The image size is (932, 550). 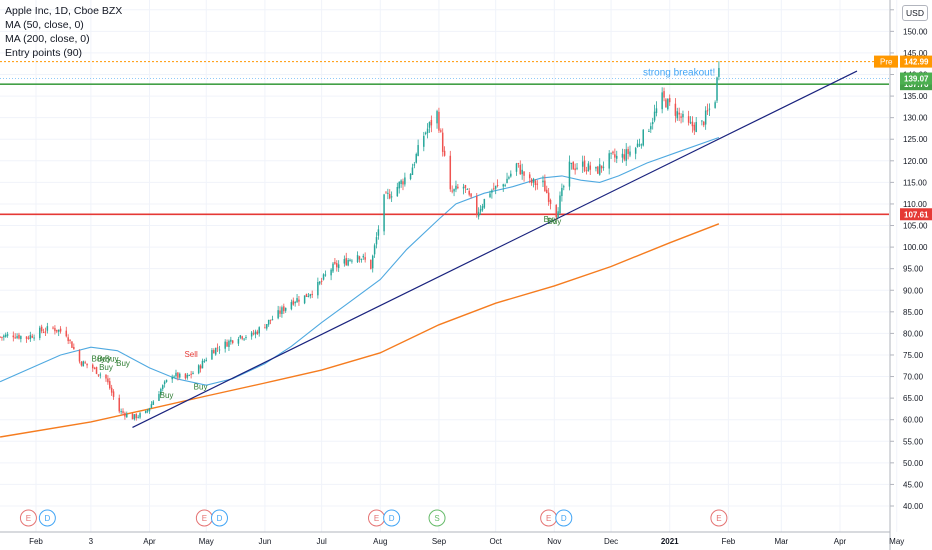 What do you see at coordinates (915, 96) in the screenshot?
I see `price-tick-label: 135.00` at bounding box center [915, 96].